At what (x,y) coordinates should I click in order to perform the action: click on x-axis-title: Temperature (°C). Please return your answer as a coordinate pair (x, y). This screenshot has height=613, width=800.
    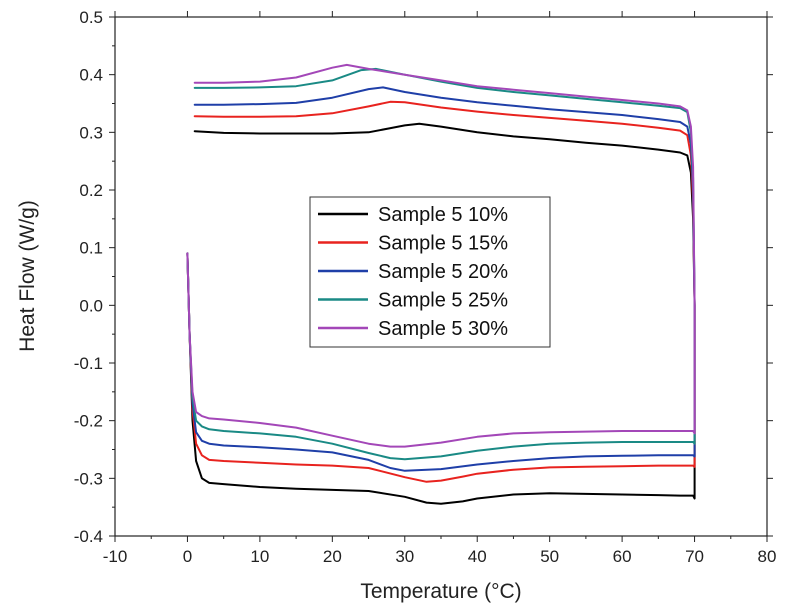
    Looking at the image, I should click on (440, 591).